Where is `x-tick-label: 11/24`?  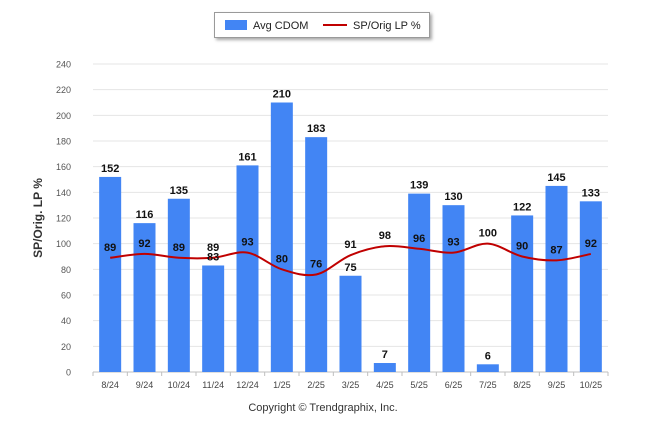 x-tick-label: 11/24 is located at coordinates (213, 385).